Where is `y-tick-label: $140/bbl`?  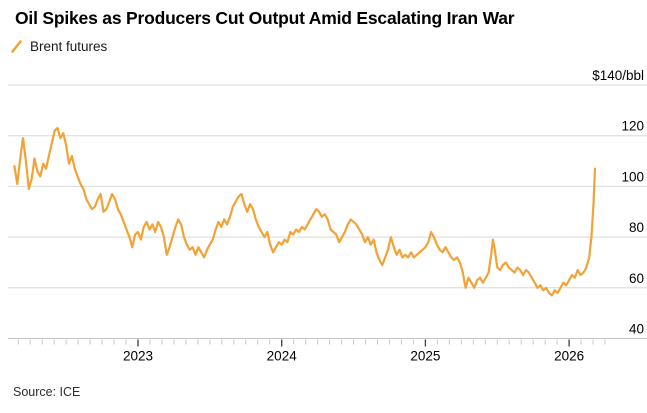 y-tick-label: $140/bbl is located at coordinates (618, 75).